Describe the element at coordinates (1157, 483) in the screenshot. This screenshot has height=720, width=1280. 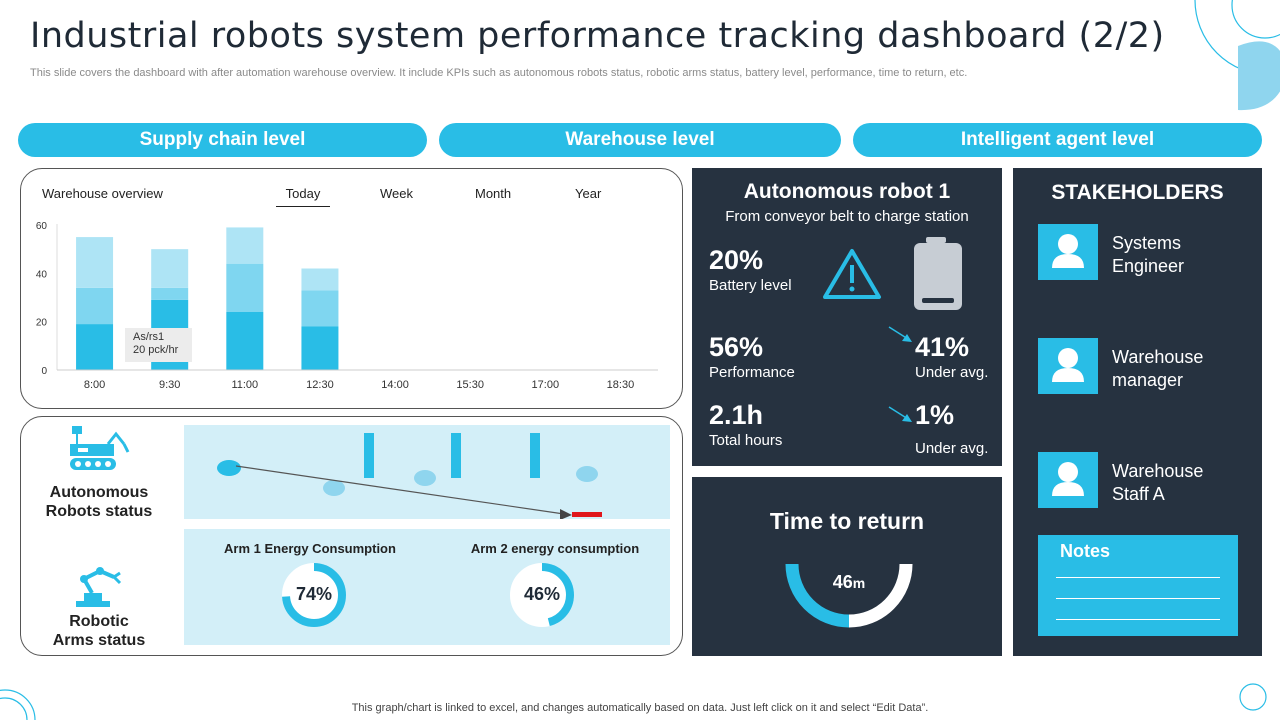
I see `stakeholder-name-3: Warehouse Staff A` at that location.